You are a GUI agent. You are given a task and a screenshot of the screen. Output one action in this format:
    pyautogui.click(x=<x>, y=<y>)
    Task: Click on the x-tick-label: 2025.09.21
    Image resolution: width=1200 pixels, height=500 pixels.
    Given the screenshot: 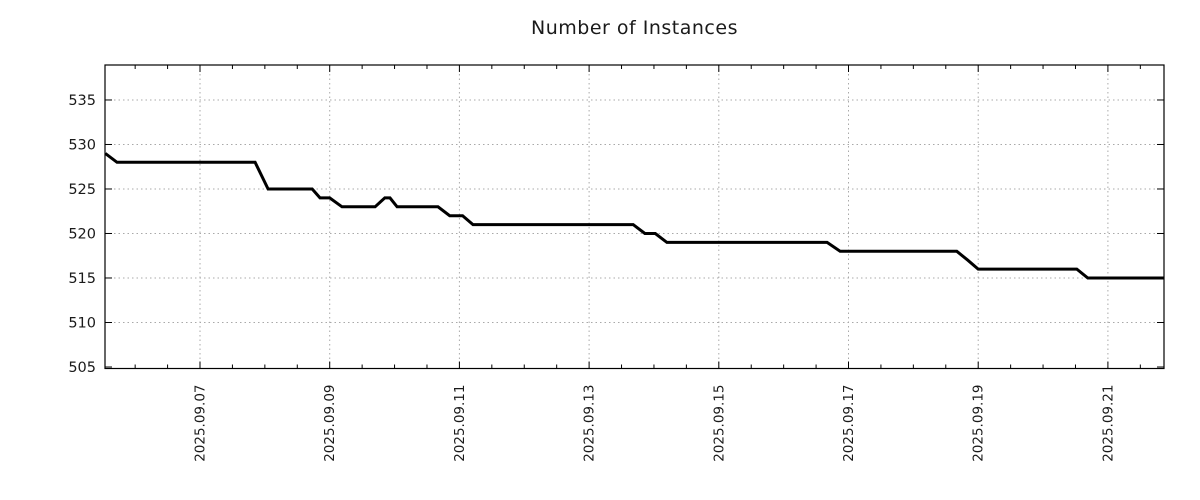 What is the action you would take?
    pyautogui.click(x=1108, y=423)
    